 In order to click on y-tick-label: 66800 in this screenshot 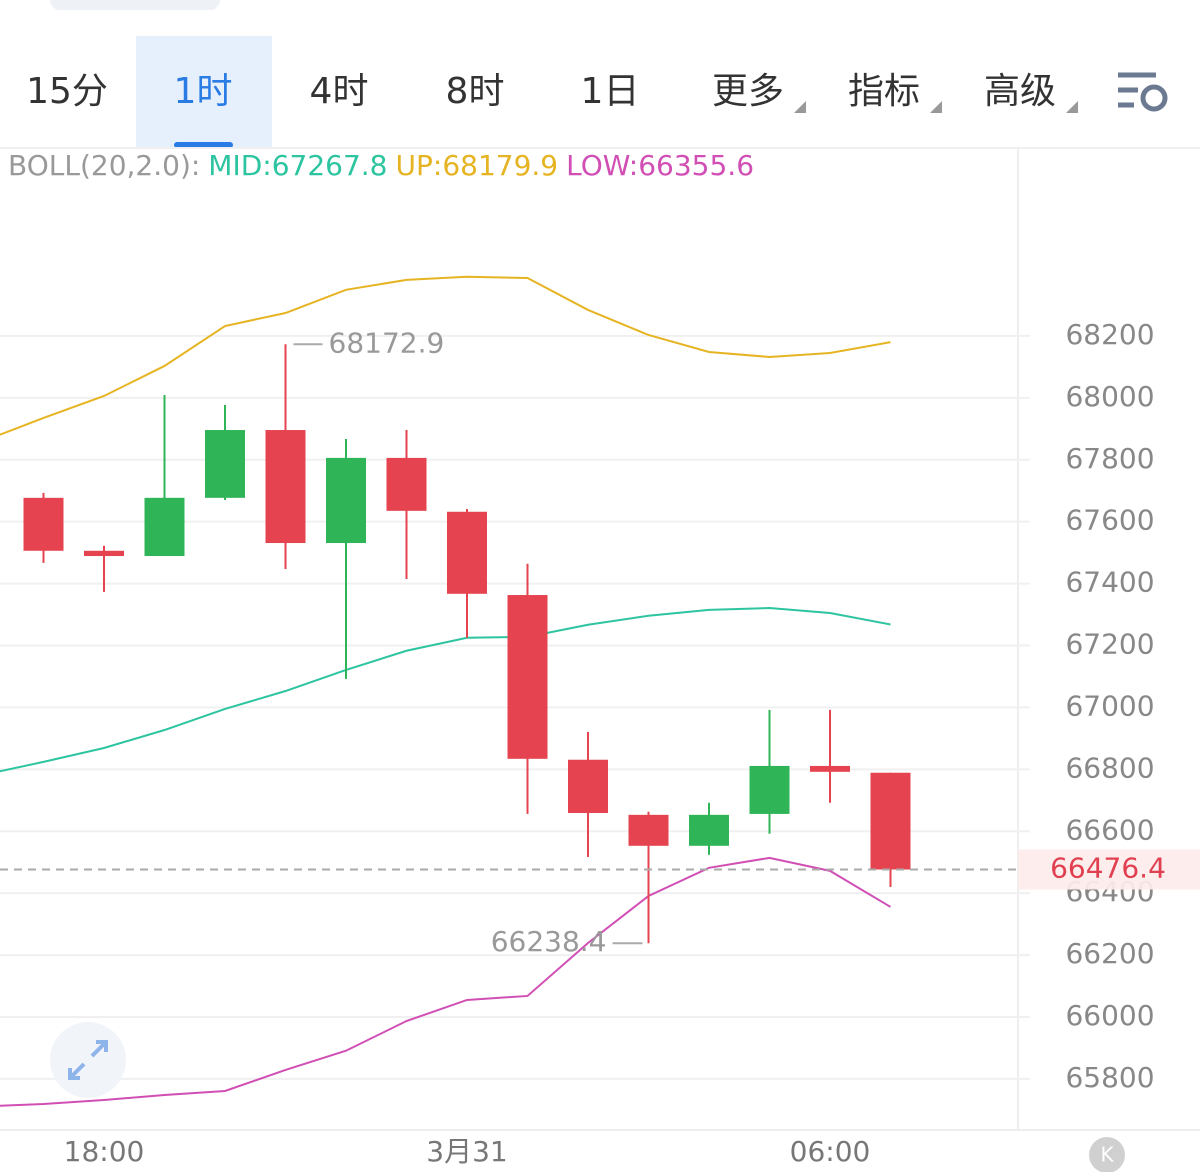, I will do `click(1109, 767)`.